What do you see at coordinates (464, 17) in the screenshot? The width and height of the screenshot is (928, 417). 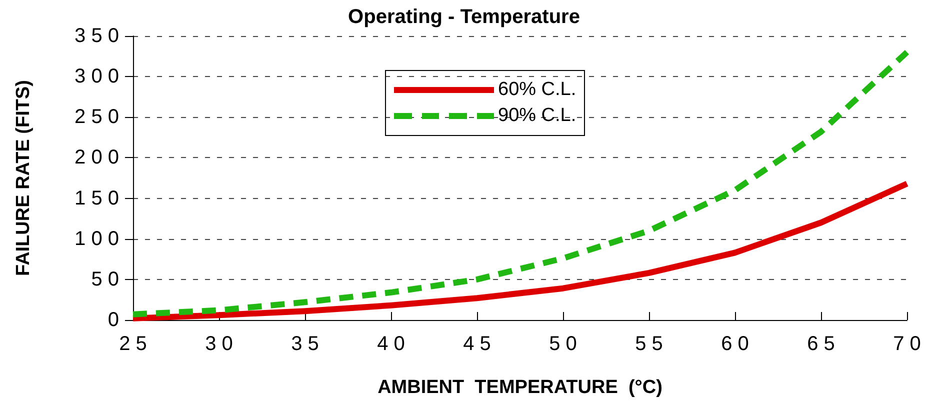 I see `chart-title: Operating - Temperature` at bounding box center [464, 17].